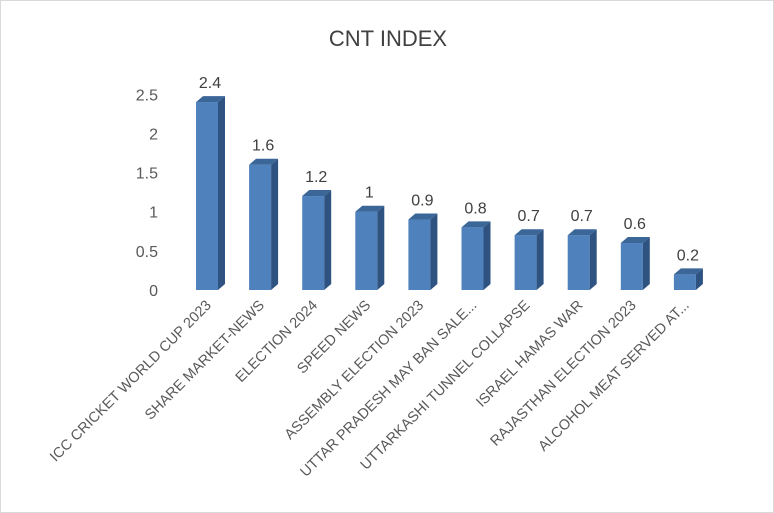 This screenshot has width=774, height=513. Describe the element at coordinates (153, 134) in the screenshot. I see `y-tick-label: 2` at that location.